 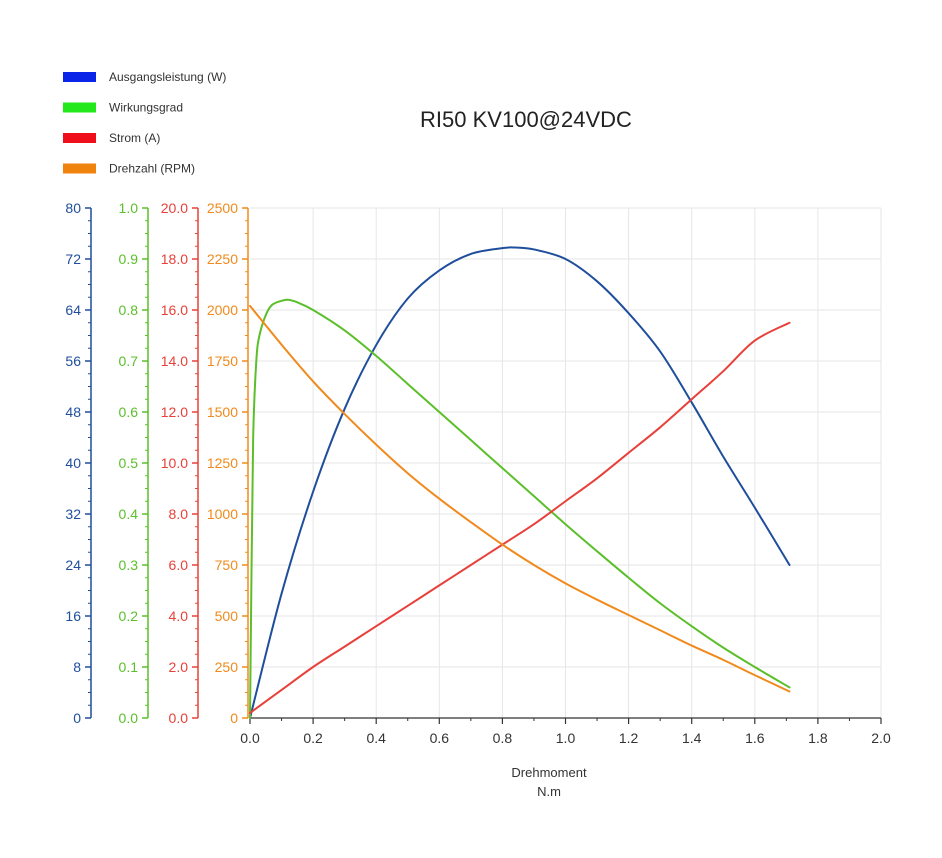 What do you see at coordinates (179, 616) in the screenshot?
I see `y-tick-label: 4.0` at bounding box center [179, 616].